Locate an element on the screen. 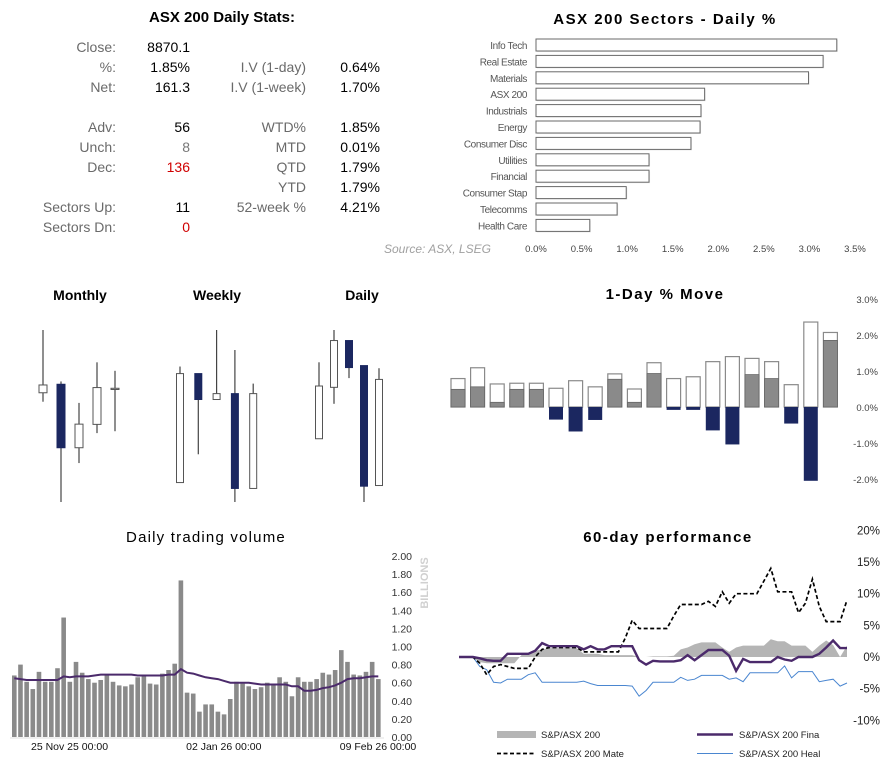 The image size is (888, 779). stat-label: Unch: is located at coordinates (97, 147).